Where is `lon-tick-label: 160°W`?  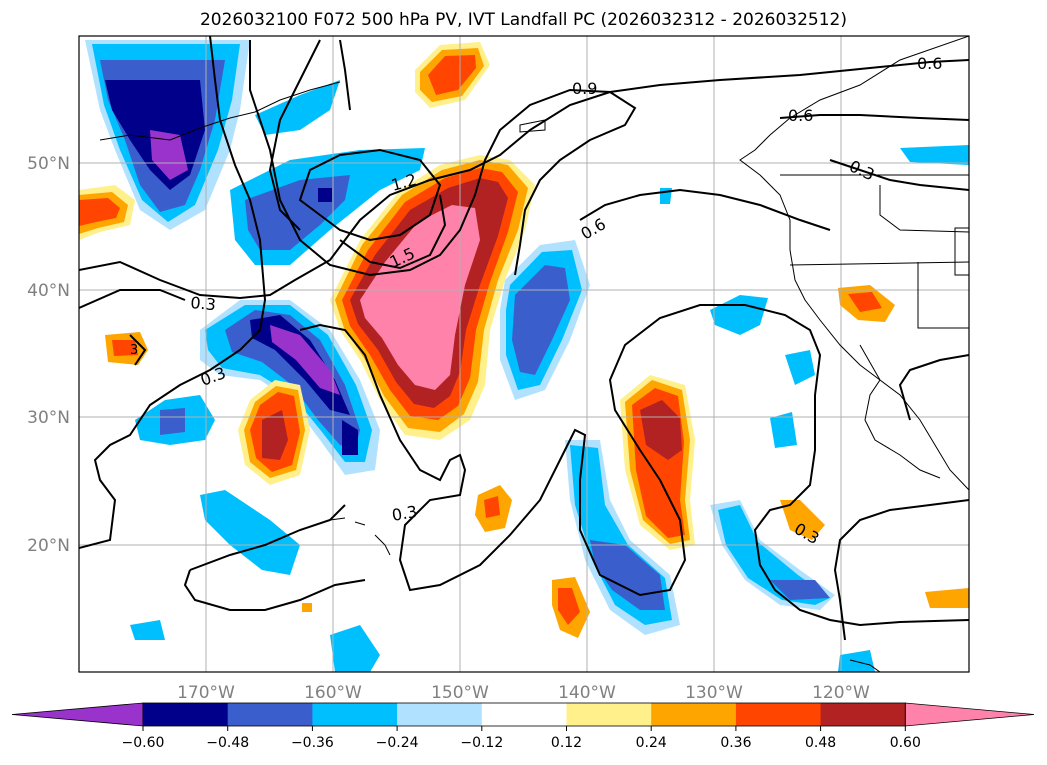 lon-tick-label: 160°W is located at coordinates (333, 693).